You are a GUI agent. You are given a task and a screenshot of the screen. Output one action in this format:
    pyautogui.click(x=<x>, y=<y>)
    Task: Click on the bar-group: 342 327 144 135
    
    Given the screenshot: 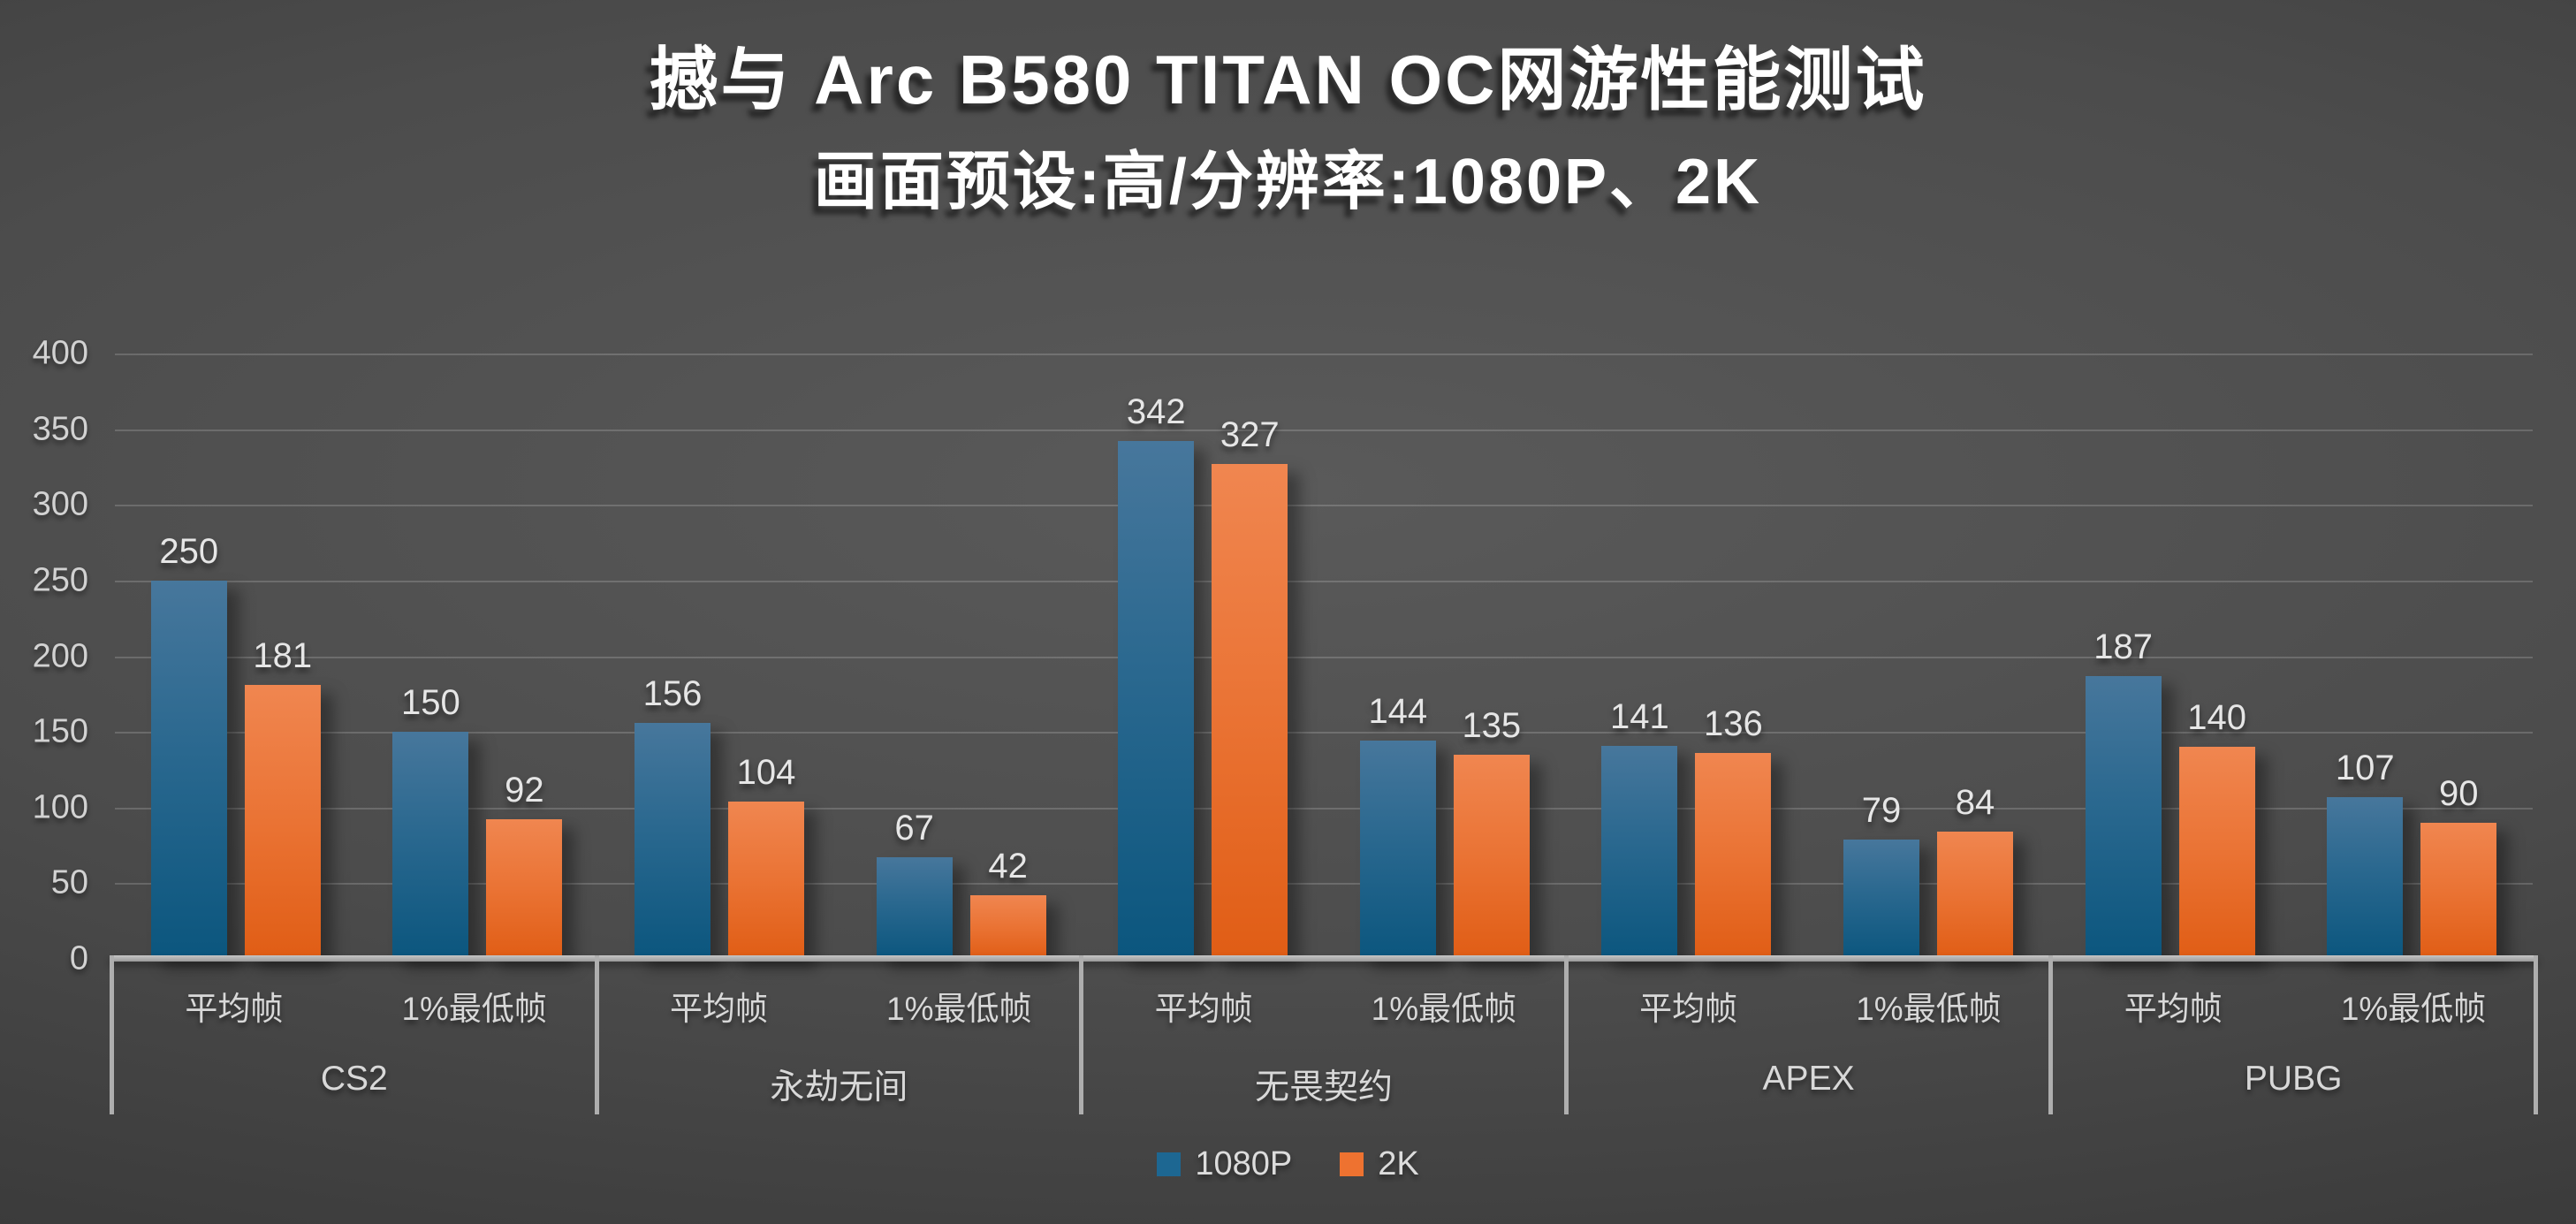 What is the action you would take?
    pyautogui.click(x=1323, y=656)
    